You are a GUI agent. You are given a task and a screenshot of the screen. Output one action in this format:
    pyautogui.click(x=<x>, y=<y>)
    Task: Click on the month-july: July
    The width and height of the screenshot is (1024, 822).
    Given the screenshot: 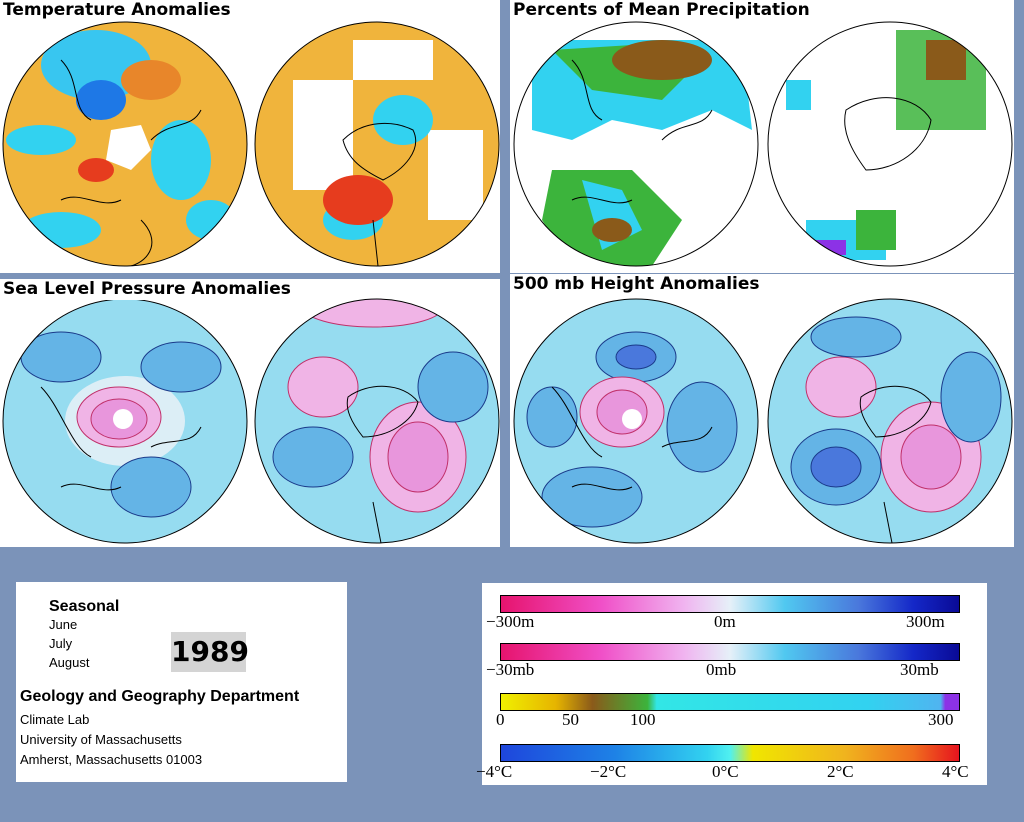 What is the action you would take?
    pyautogui.click(x=61, y=643)
    